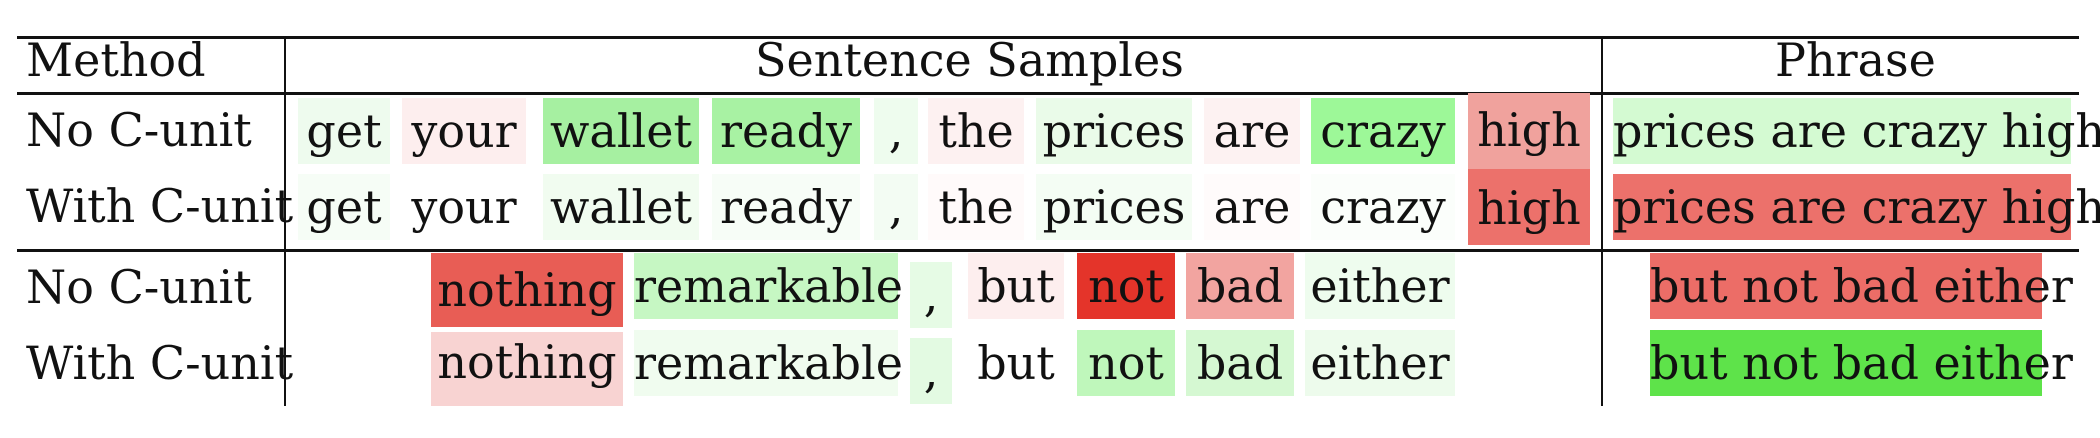 This screenshot has width=2100, height=438. I want to click on phrase-column-divider, so click(1602, 221).